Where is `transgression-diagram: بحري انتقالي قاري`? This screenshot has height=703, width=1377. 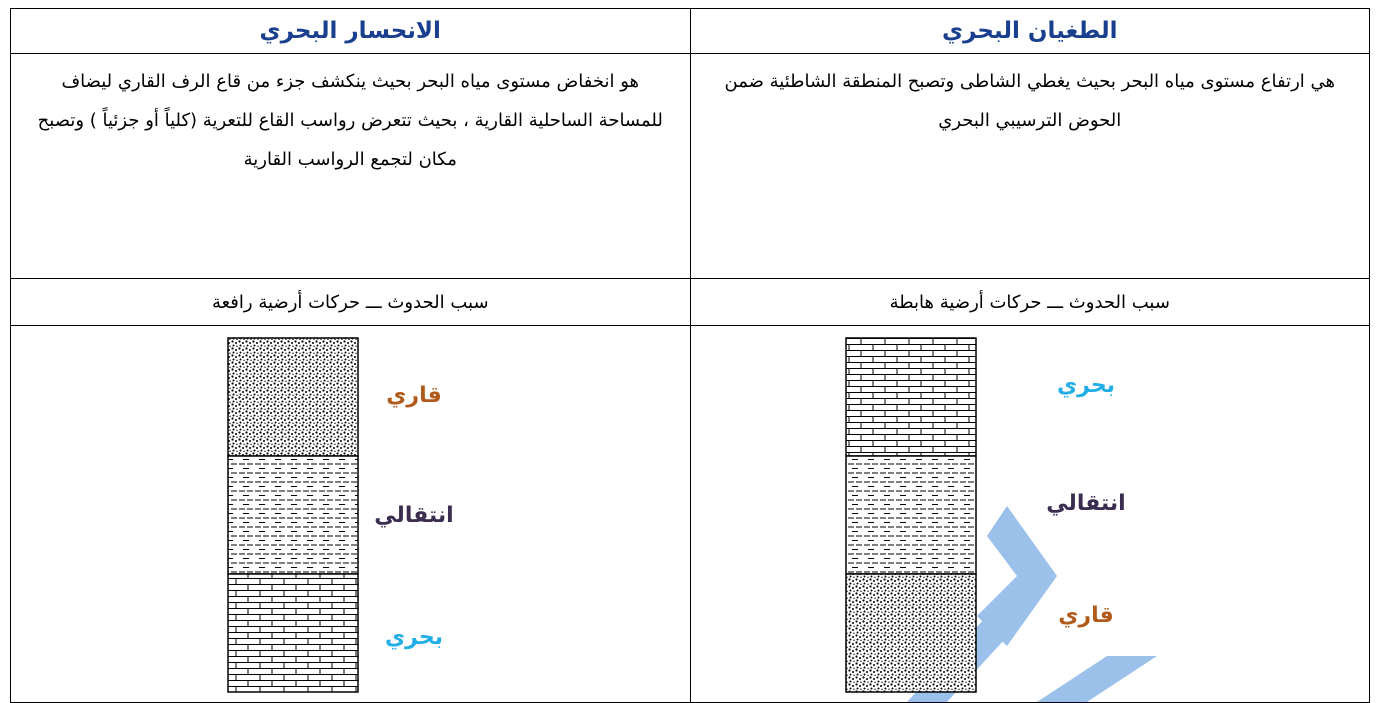 transgression-diagram: بحري انتقالي قاري is located at coordinates (1001, 519).